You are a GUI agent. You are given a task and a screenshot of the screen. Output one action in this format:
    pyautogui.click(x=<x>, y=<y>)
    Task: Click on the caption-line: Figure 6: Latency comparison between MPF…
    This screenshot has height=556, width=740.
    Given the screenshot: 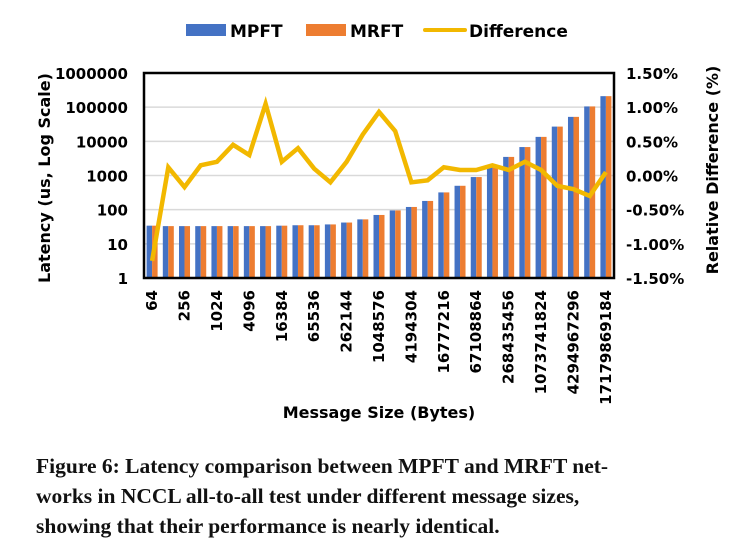 What is the action you would take?
    pyautogui.click(x=322, y=466)
    